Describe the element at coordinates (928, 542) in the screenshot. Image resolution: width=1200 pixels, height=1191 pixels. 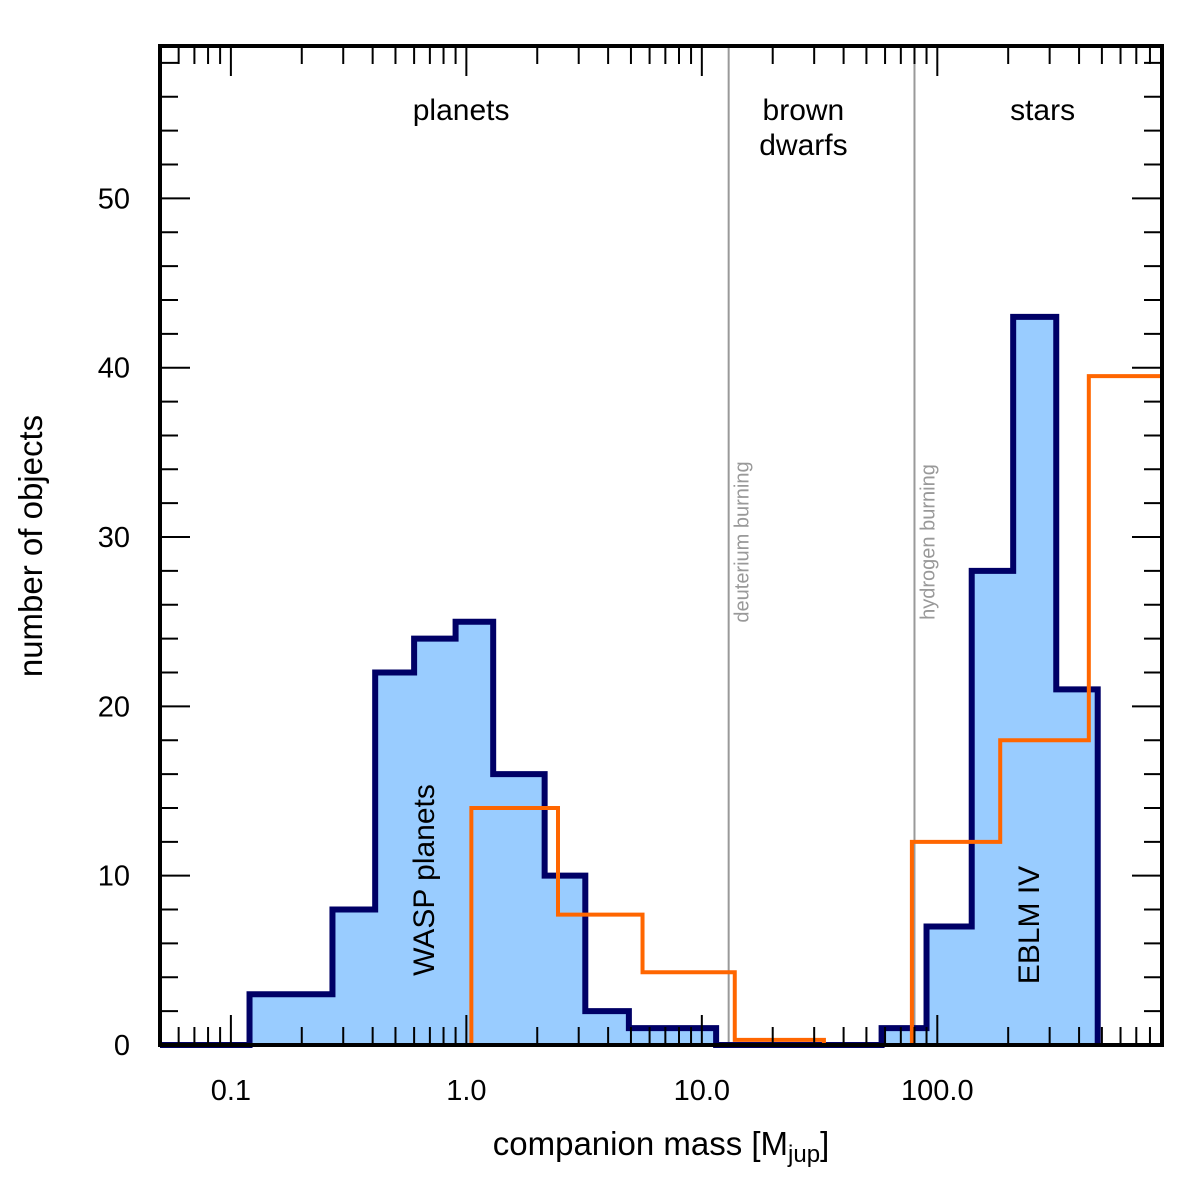
I see `boundary-label-1: hydrogen burning` at that location.